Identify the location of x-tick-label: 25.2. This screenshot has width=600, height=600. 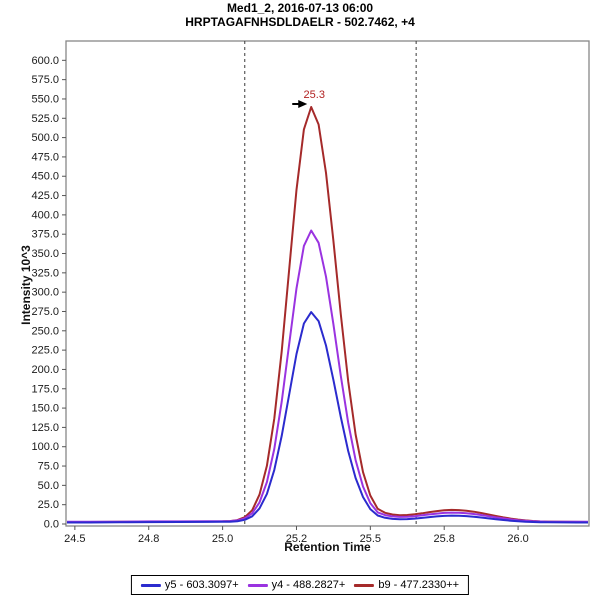
(296, 539).